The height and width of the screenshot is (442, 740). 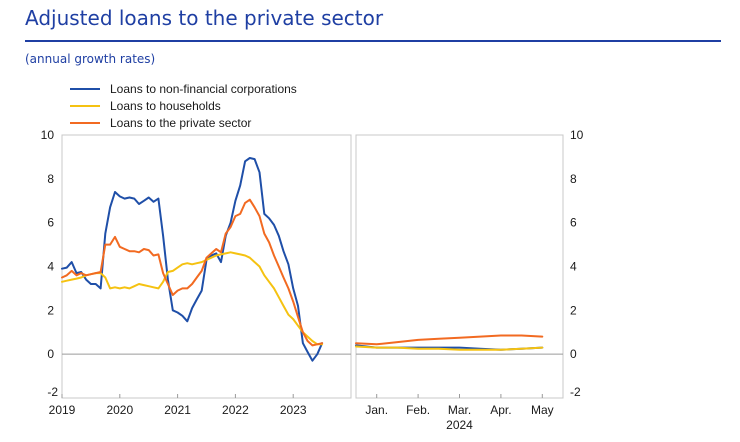 What do you see at coordinates (177, 410) in the screenshot?
I see `x-tick-label: 2021` at bounding box center [177, 410].